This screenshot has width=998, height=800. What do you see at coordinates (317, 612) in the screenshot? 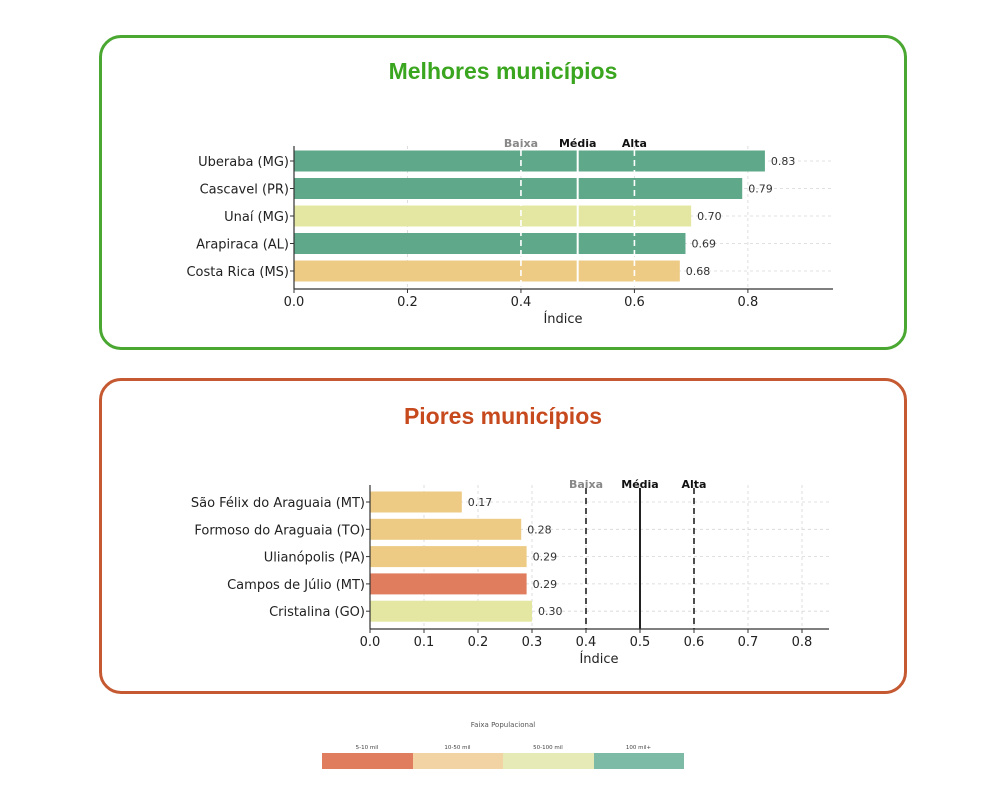
I see `category-label: Cristalina (GO)` at bounding box center [317, 612].